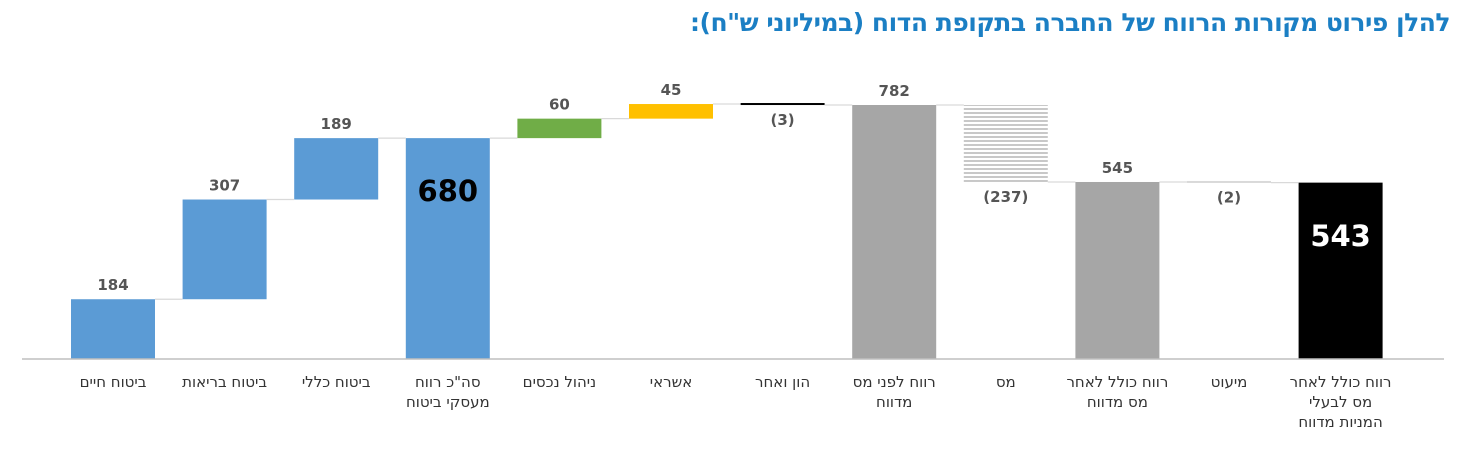  What do you see at coordinates (224, 382) in the screenshot?
I see `tick-label: ביטוח בריאות` at bounding box center [224, 382].